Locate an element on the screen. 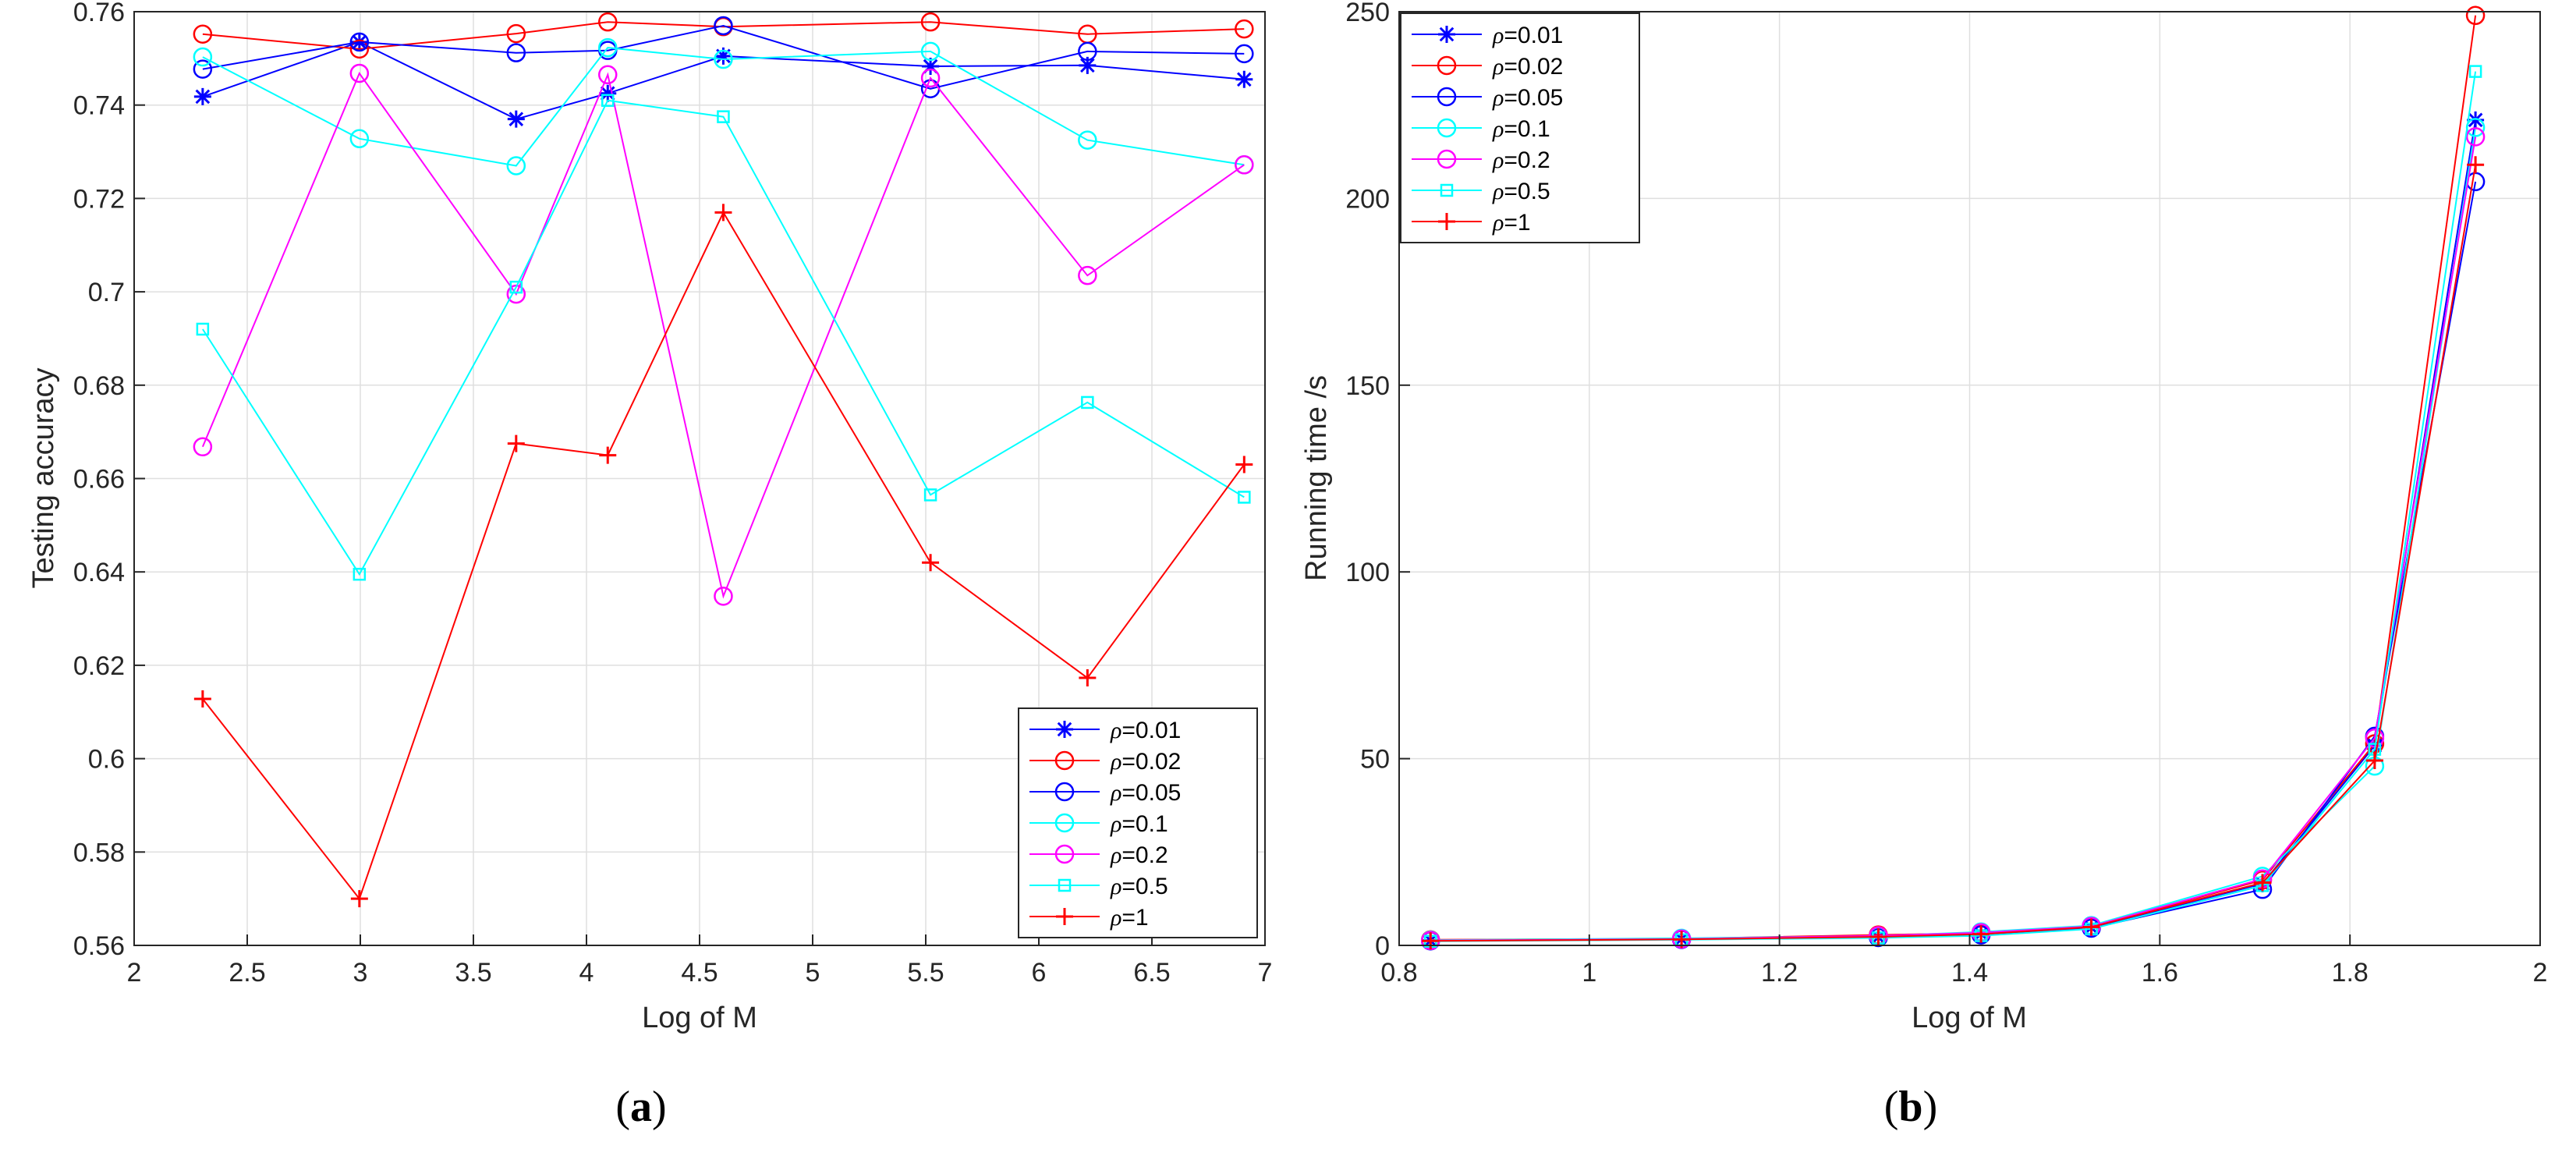 The width and height of the screenshot is (2576, 1156). accuracy-y-tick-label: 0.66 is located at coordinates (99, 480).